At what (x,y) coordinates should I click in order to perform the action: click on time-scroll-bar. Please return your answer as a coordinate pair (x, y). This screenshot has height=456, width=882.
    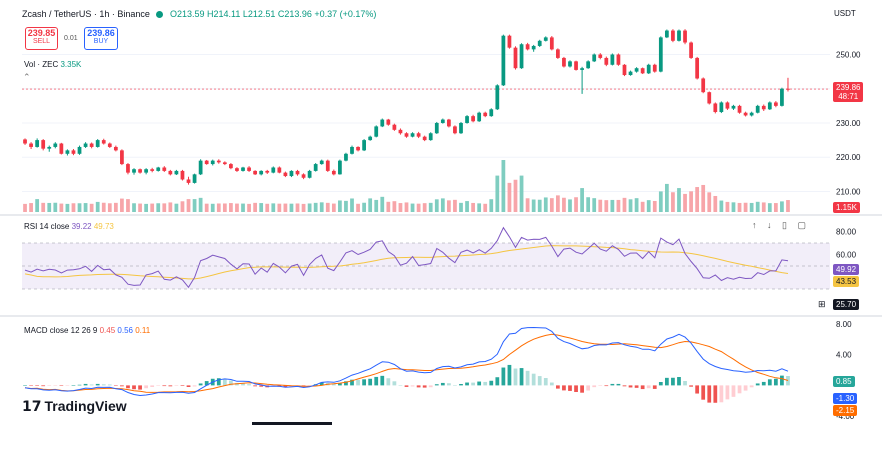
    Looking at the image, I should click on (292, 423).